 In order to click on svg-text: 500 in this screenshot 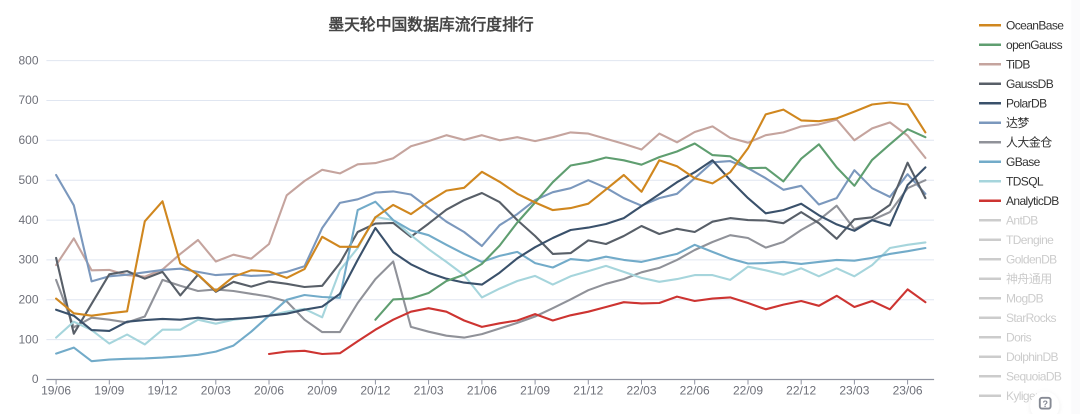, I will do `click(28, 180)`.